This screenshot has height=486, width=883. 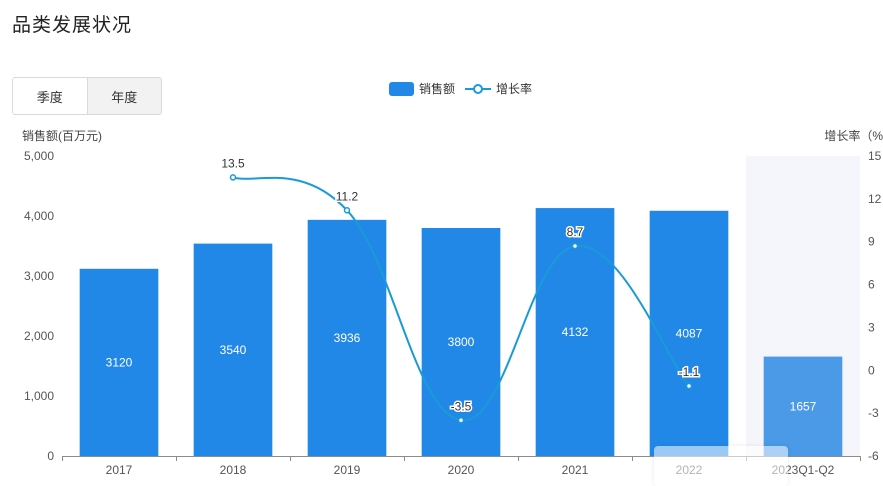 What do you see at coordinates (347, 470) in the screenshot?
I see `x-tick-label: 2019` at bounding box center [347, 470].